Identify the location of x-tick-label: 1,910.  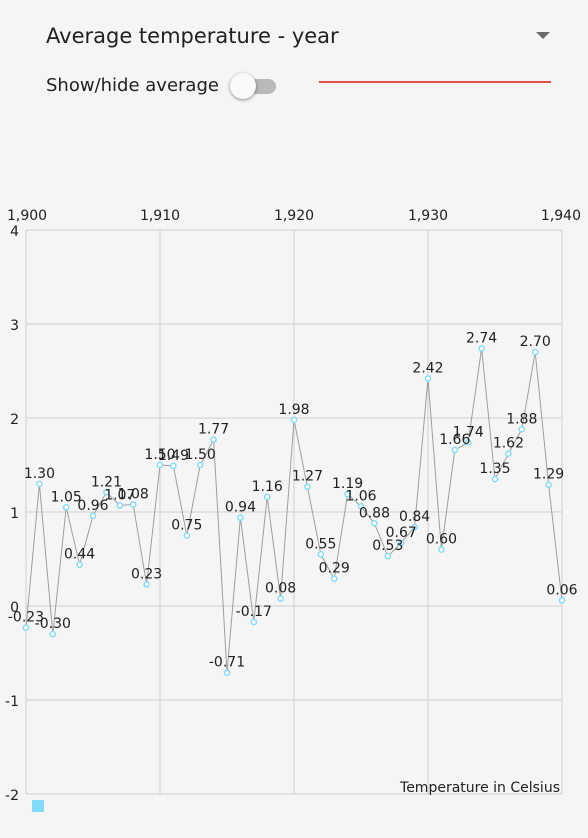
(160, 216).